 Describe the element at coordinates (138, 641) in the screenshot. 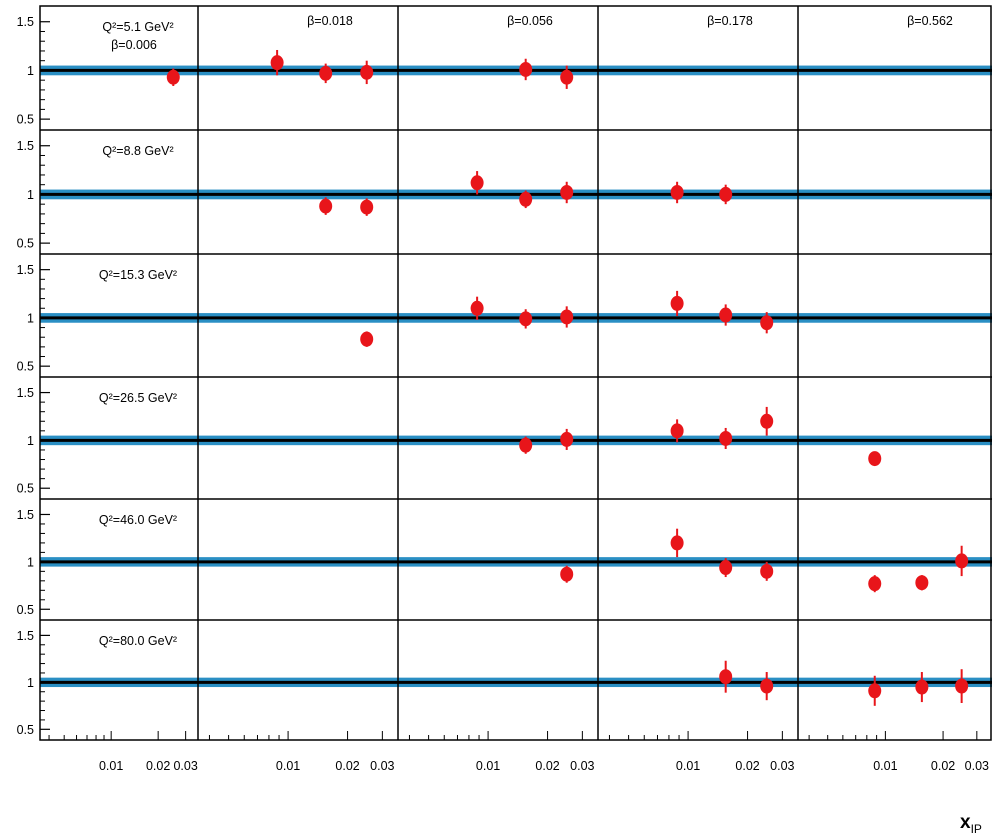

I see `q2-label: Q²=80.0 GeV²` at that location.